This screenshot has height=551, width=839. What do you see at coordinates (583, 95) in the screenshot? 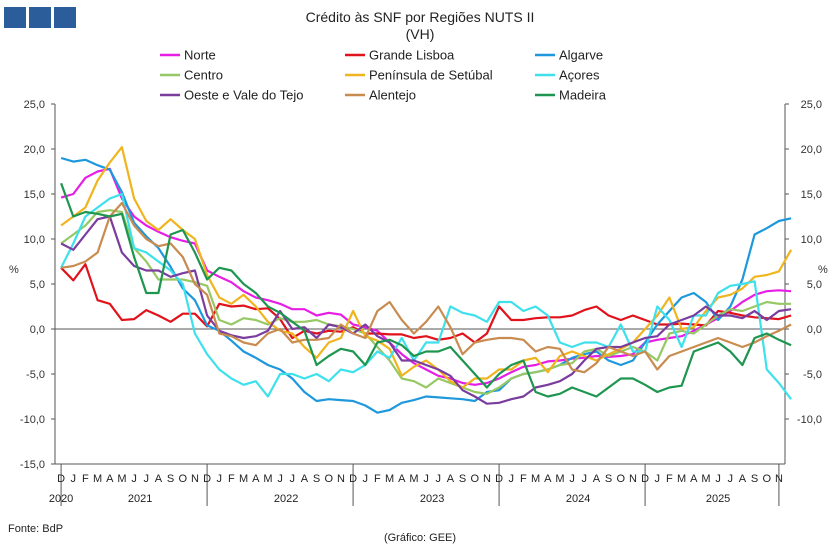
I see `legend-label: Madeira` at bounding box center [583, 95].